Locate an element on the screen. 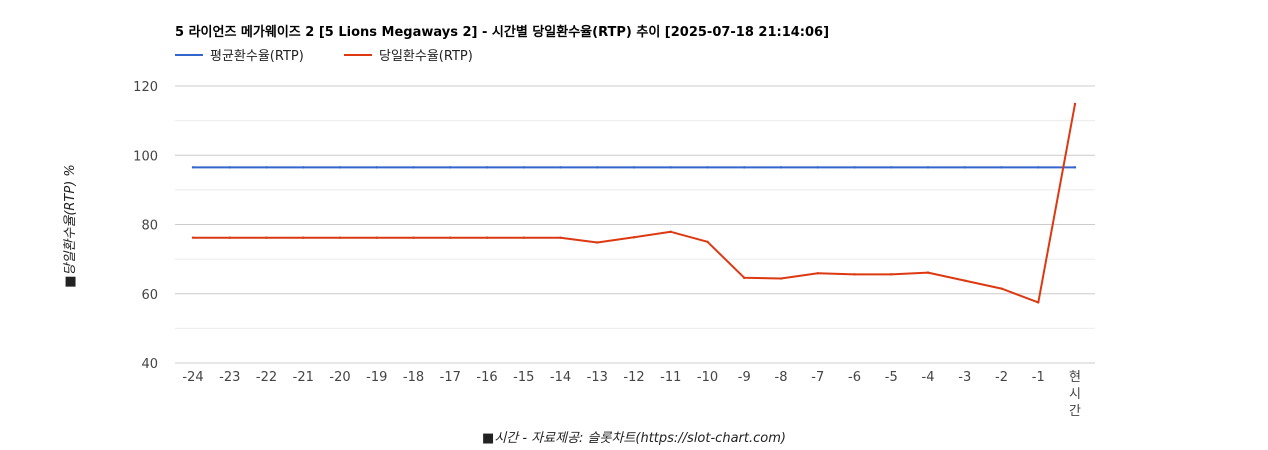 Image resolution: width=1268 pixels, height=450 pixels. x-tick-label: -21 is located at coordinates (303, 377).